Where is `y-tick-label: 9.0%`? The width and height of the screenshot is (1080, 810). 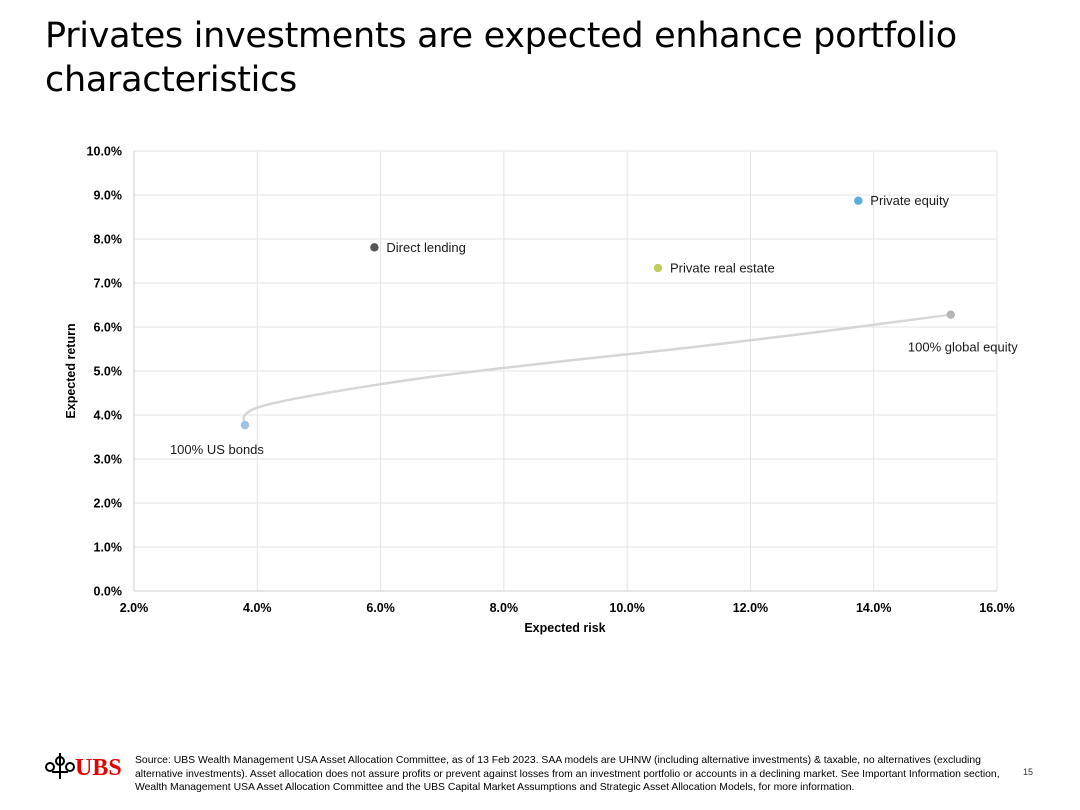
y-tick-label: 9.0% is located at coordinates (108, 196).